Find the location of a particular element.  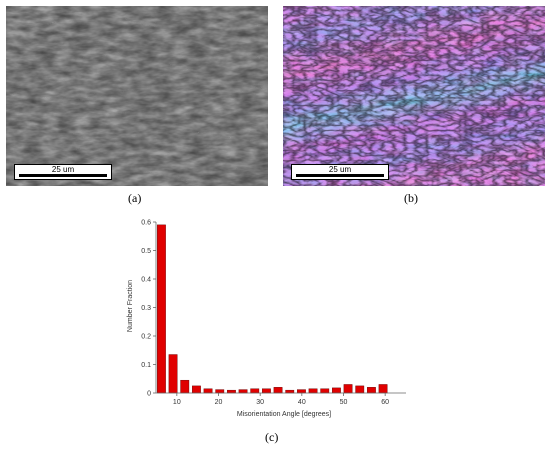

caption-b: (b) is located at coordinates (411, 198).